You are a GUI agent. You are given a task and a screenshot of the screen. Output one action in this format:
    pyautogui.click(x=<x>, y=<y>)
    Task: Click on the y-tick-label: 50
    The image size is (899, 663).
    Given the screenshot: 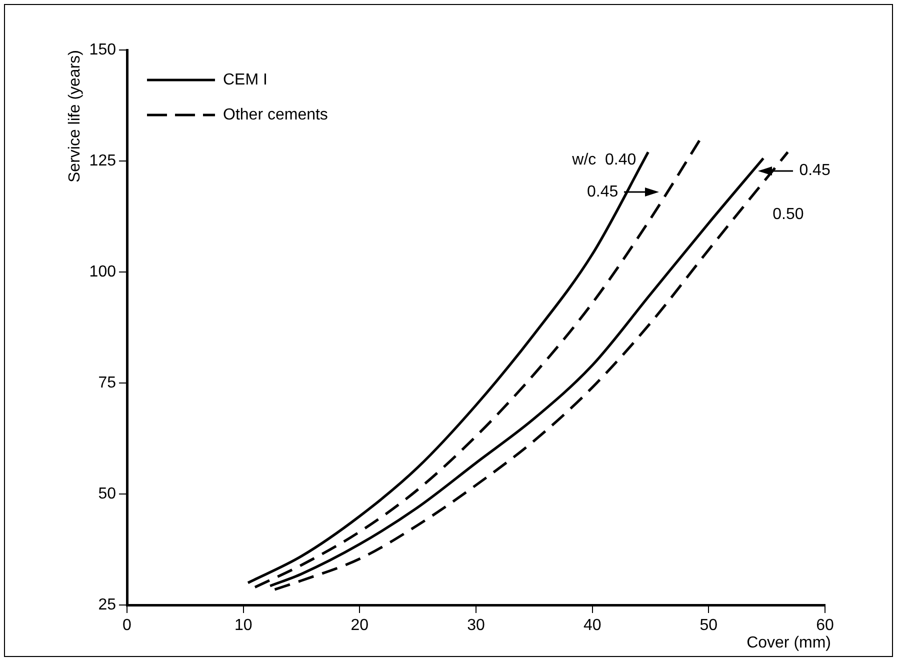 What is the action you would take?
    pyautogui.click(x=107, y=493)
    